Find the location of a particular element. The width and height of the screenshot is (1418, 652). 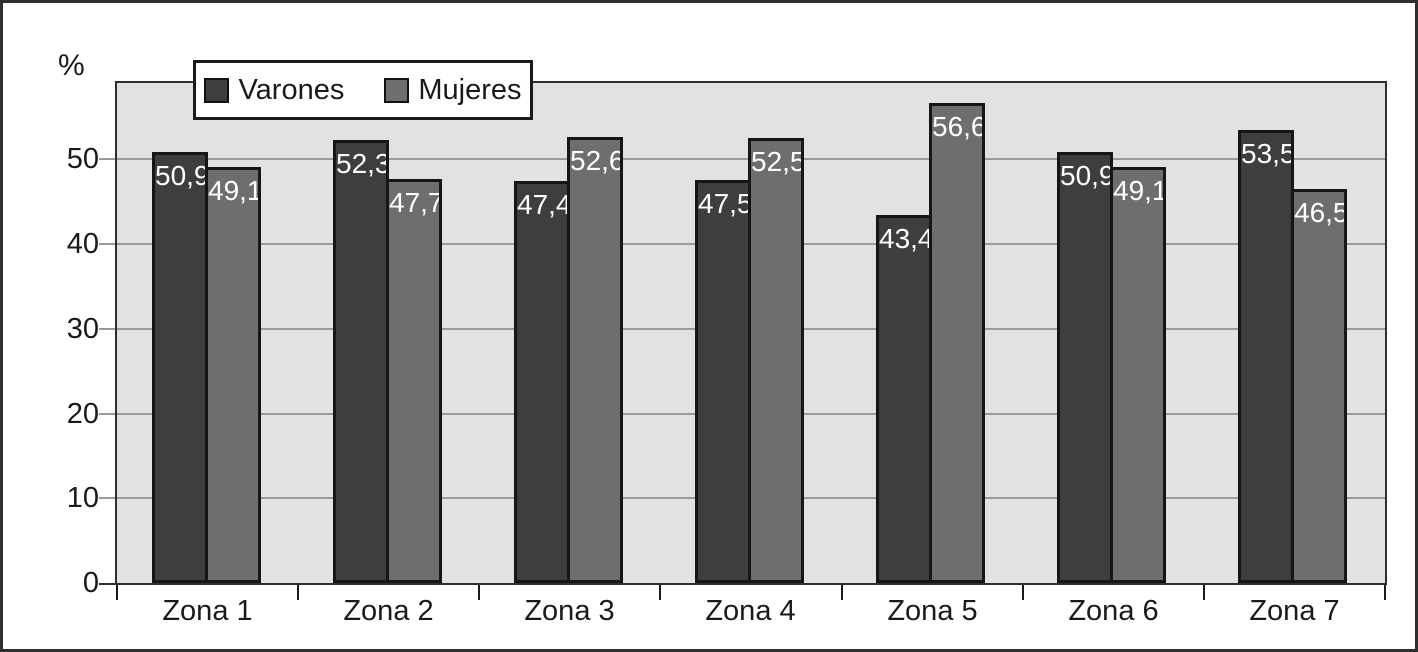

x-category-label-2: Zona 2 is located at coordinates (388, 611).